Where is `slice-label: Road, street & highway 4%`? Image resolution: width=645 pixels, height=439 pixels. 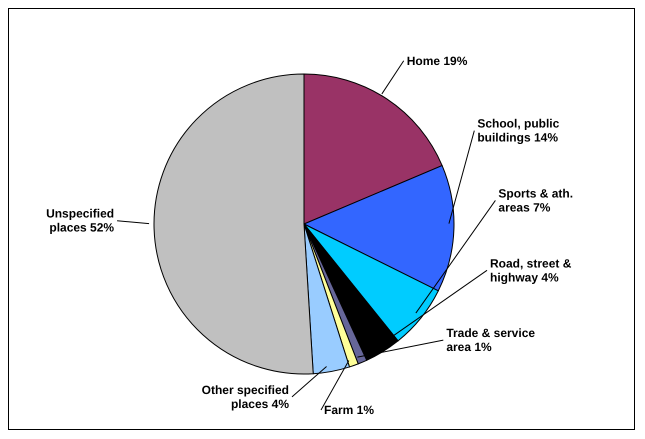
slice-label: Road, street & highway 4% is located at coordinates (531, 270).